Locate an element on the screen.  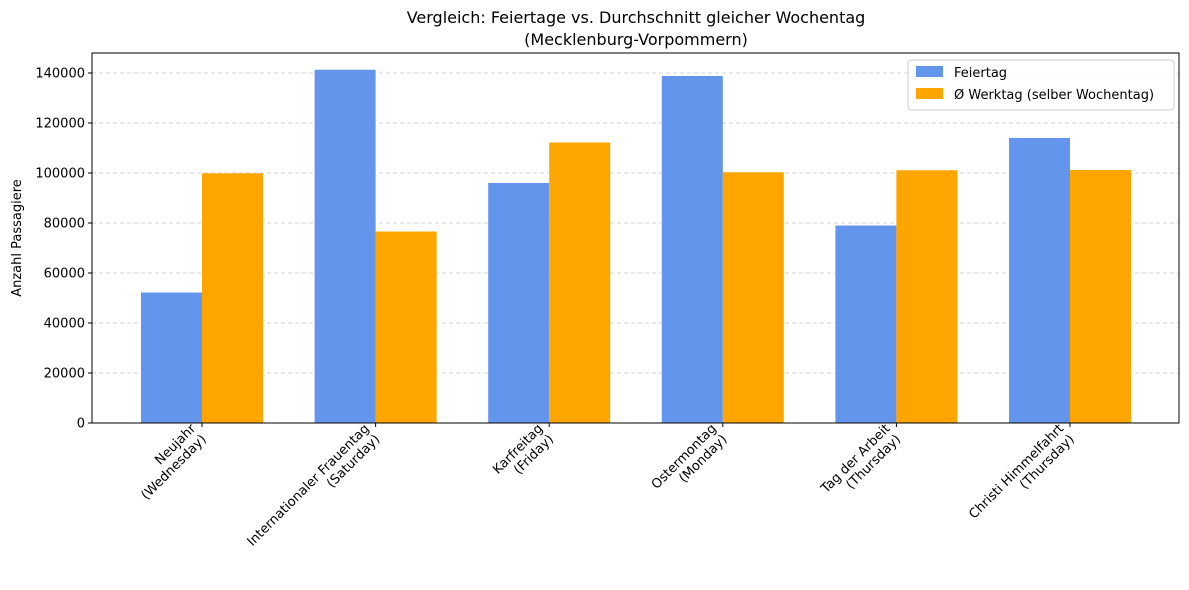
x-tick-label-line: Christi Himmelfahrt is located at coordinates (1016, 471).